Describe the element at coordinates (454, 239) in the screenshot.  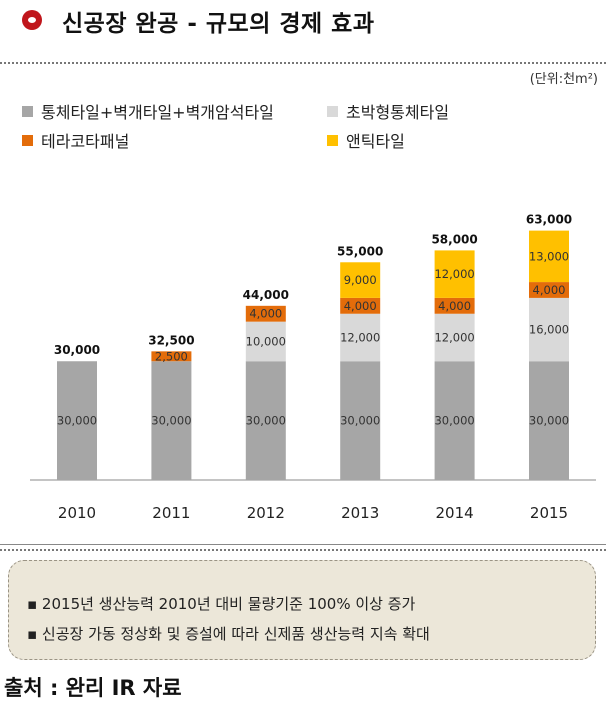
I see `total-label: 58,000` at that location.